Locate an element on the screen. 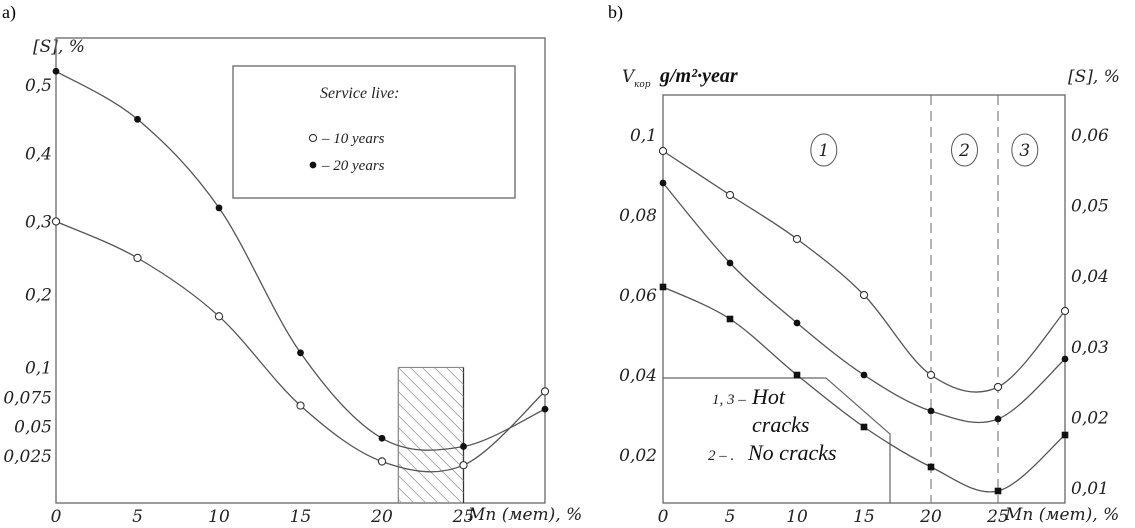 This screenshot has width=1135, height=528. legend-title: Service live: is located at coordinates (360, 93).